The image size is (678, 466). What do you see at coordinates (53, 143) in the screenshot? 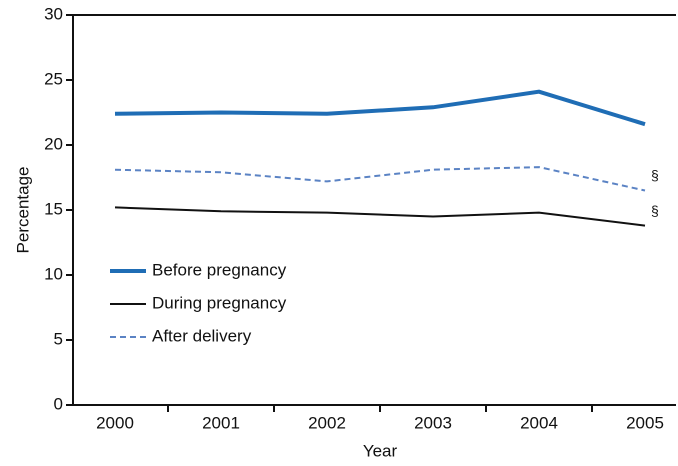
I see `y-tick-label: 20` at bounding box center [53, 143].